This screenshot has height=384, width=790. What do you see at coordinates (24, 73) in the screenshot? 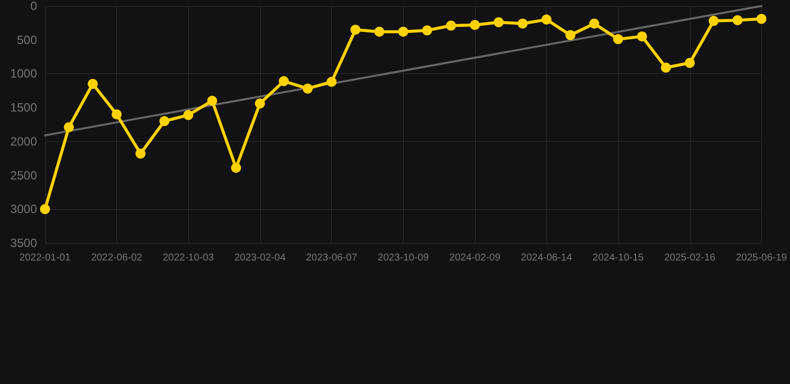
I see `y-tick-label: 1000` at bounding box center [24, 73].